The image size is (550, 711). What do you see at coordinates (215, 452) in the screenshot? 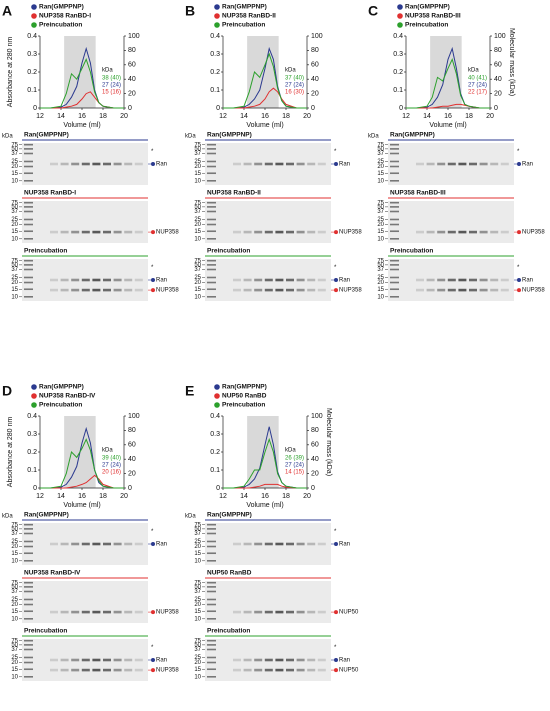
I see `y-tick-label: 0.2` at bounding box center [215, 452].